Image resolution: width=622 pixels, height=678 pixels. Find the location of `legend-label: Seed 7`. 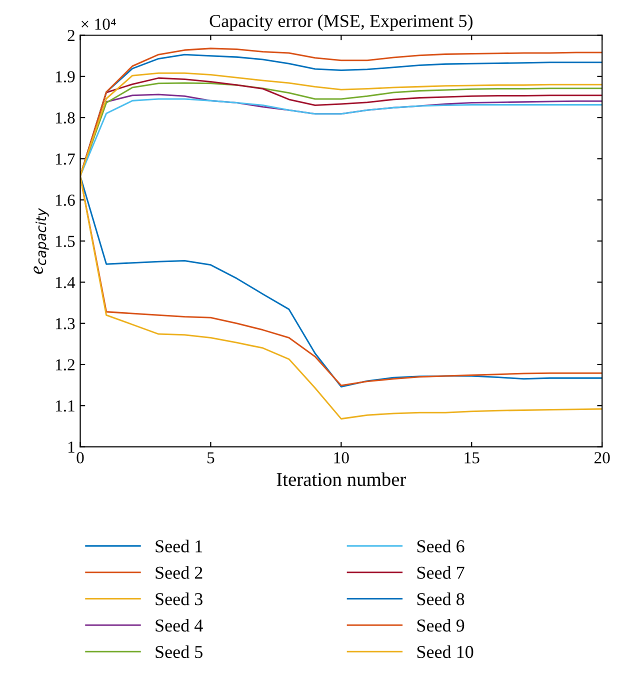

legend-label: Seed 7 is located at coordinates (440, 572).